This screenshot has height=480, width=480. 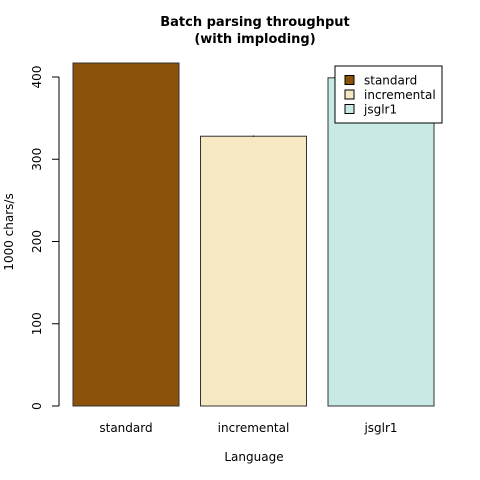 What do you see at coordinates (253, 457) in the screenshot?
I see `x-axis-label: Language` at bounding box center [253, 457].